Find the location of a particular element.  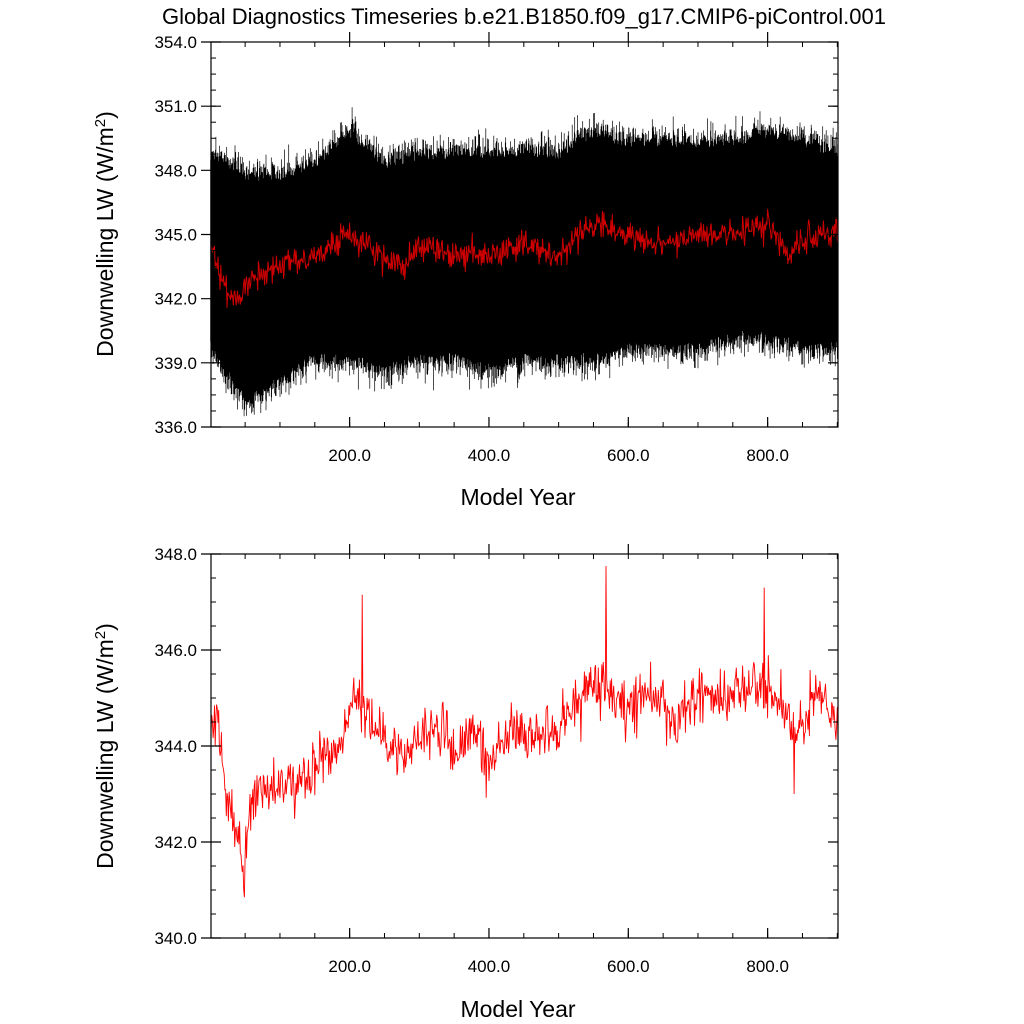

y-tick-label: 339.0 is located at coordinates (175, 363).